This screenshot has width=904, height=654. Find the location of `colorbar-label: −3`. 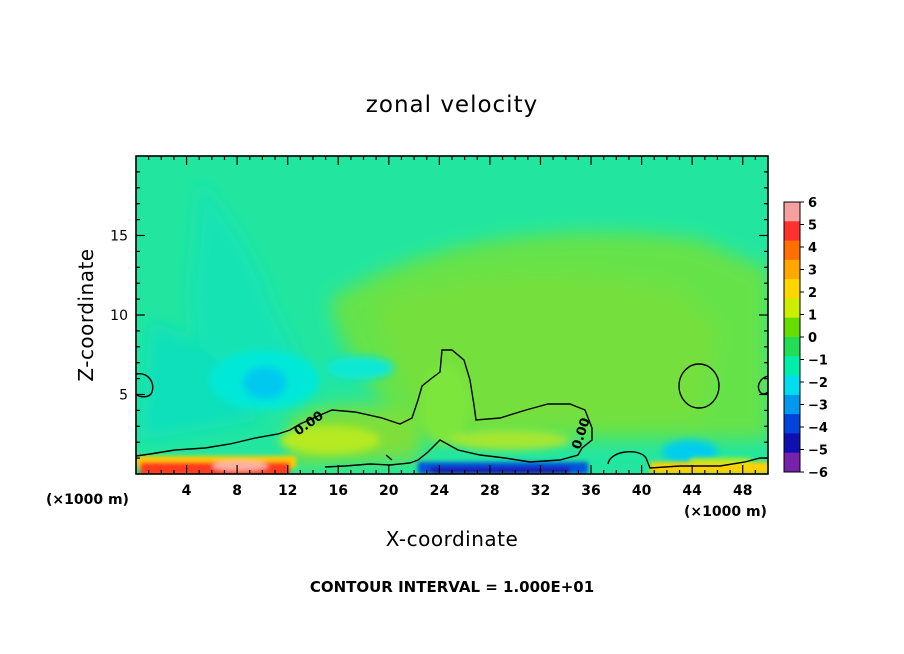

colorbar-label: −3 is located at coordinates (818, 406).